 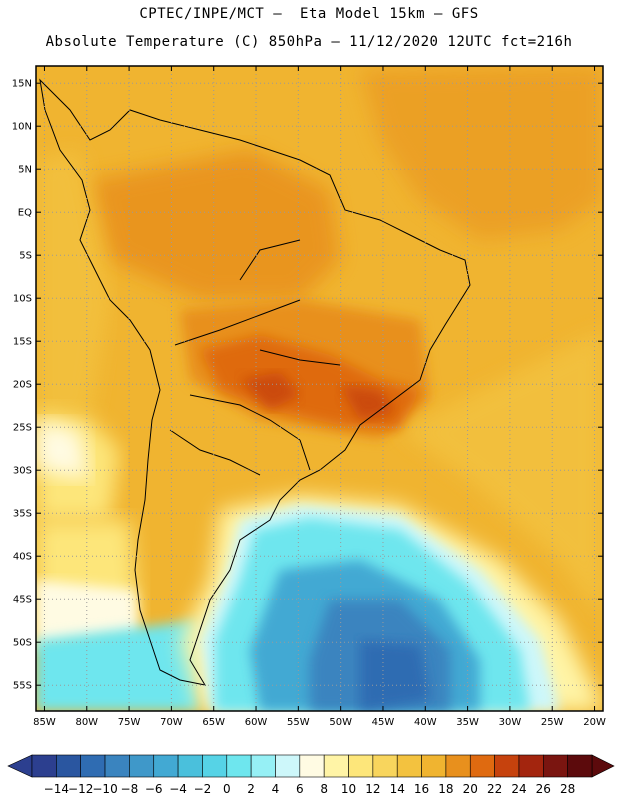 What do you see at coordinates (22, 342) in the screenshot?
I see `lat-tick-label: 15S` at bounding box center [22, 342].